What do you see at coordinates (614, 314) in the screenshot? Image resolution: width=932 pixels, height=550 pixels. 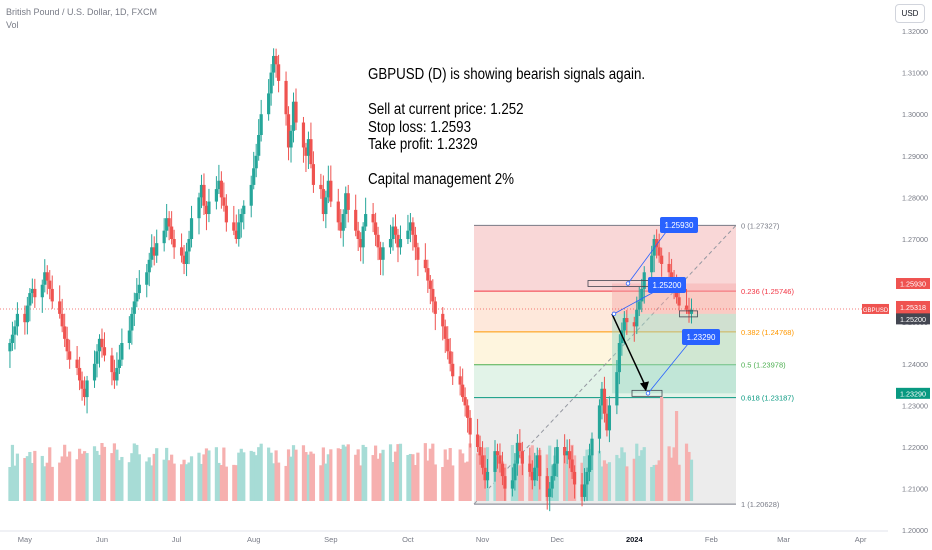 I see `entry-callout-anchor` at bounding box center [614, 314].